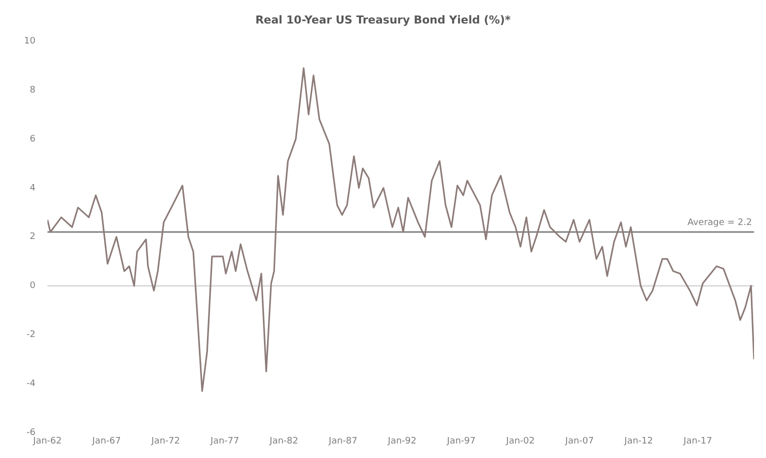  What do you see at coordinates (401, 441) in the screenshot?
I see `x-tick-label: Jan-92` at bounding box center [401, 441].